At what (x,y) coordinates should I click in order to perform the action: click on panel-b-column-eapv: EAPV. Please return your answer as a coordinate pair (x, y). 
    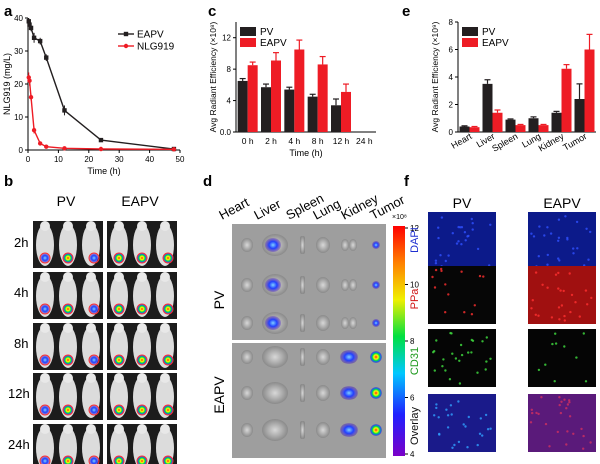
    Looking at the image, I should click on (140, 201).